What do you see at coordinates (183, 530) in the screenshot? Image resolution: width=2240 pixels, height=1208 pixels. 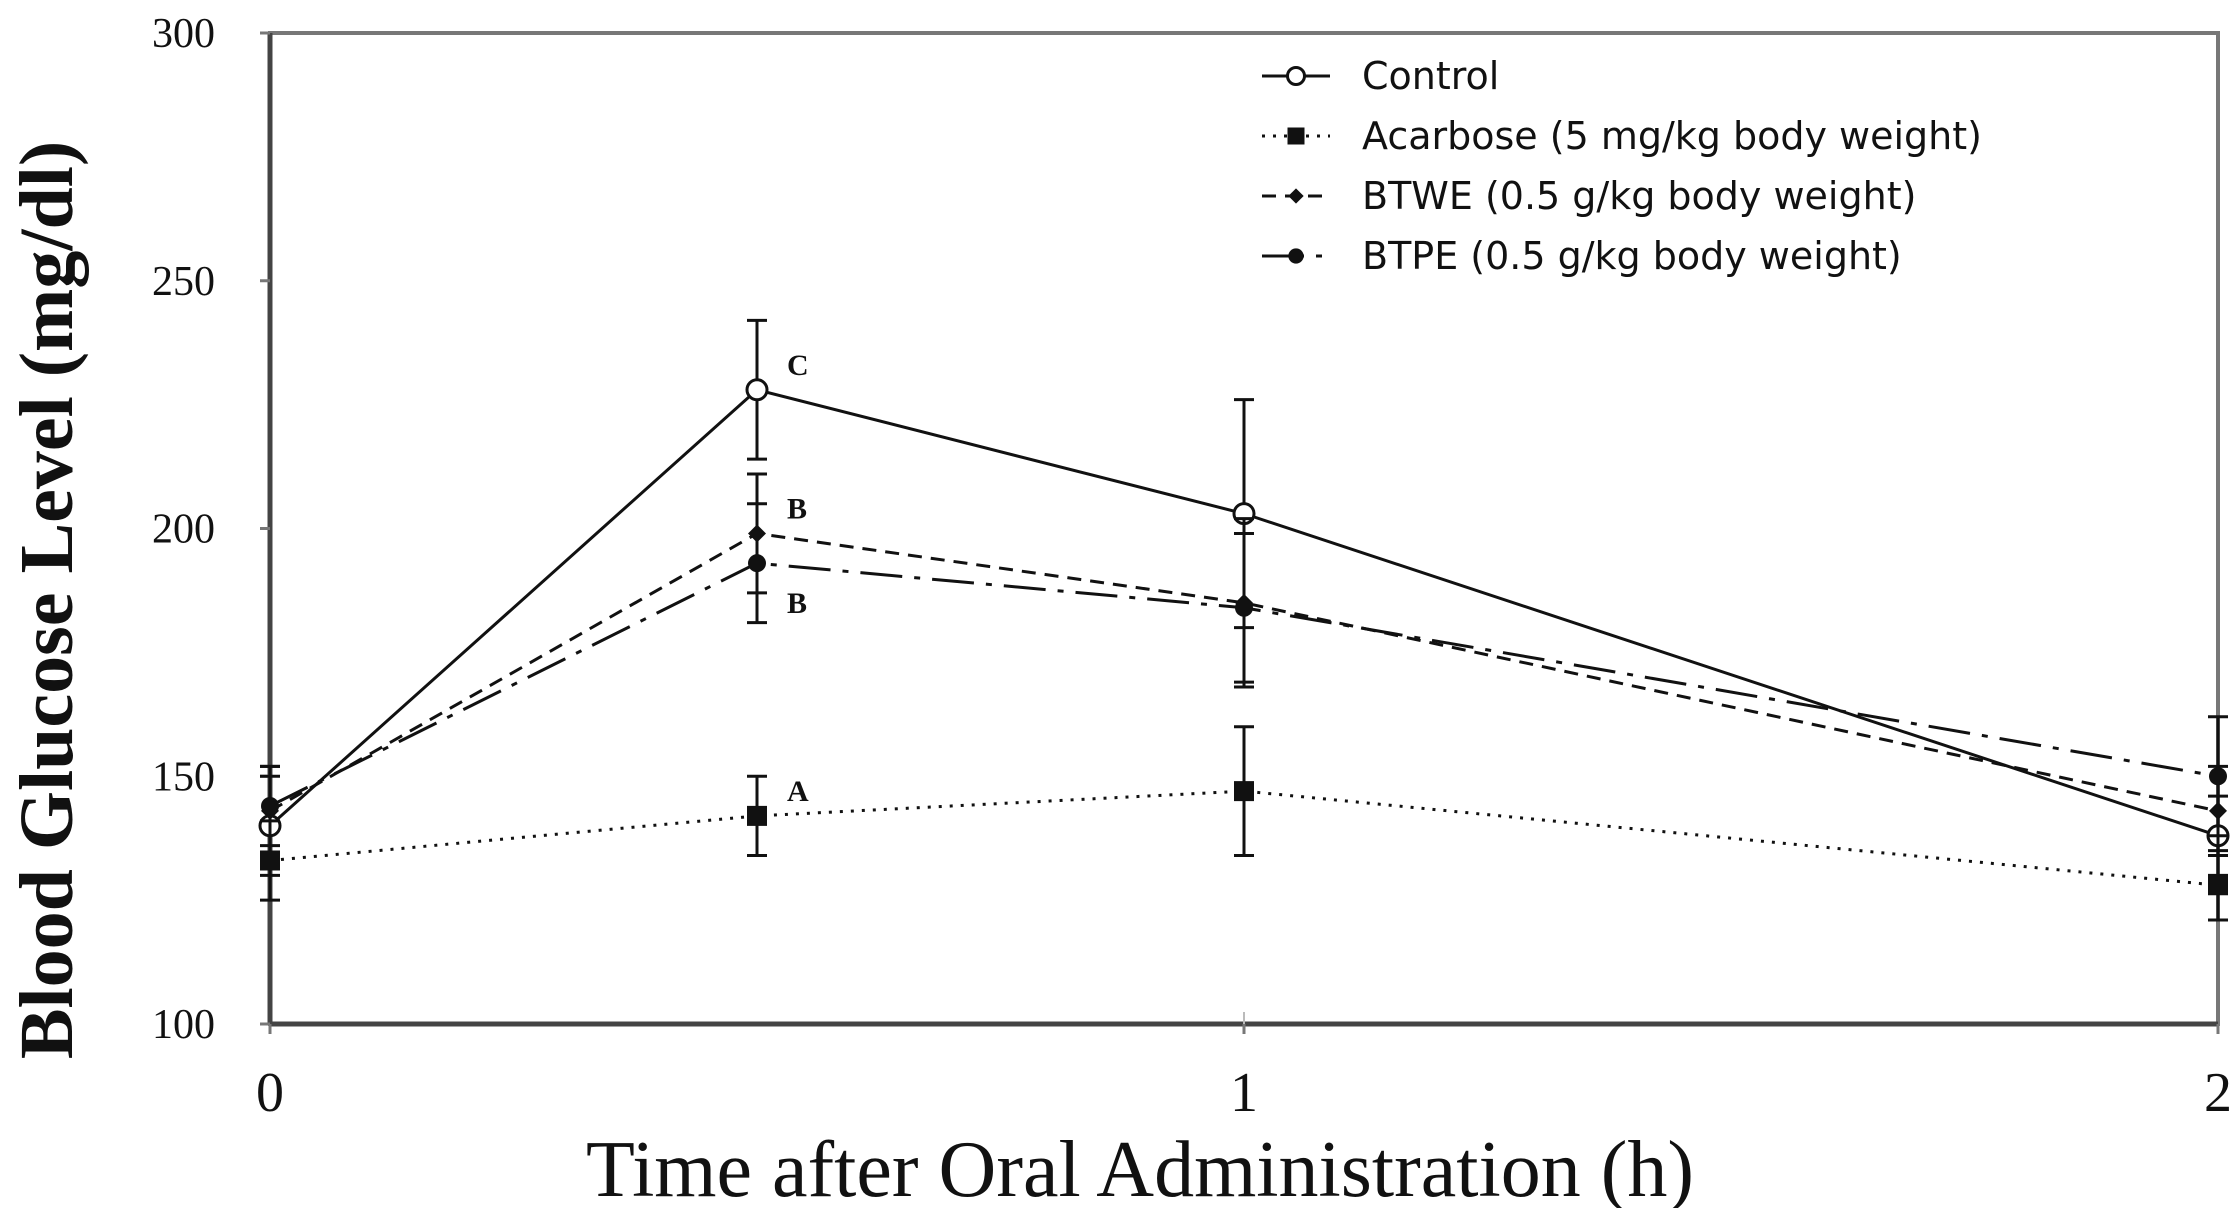 I see `y-tick-label: 200` at bounding box center [183, 530].